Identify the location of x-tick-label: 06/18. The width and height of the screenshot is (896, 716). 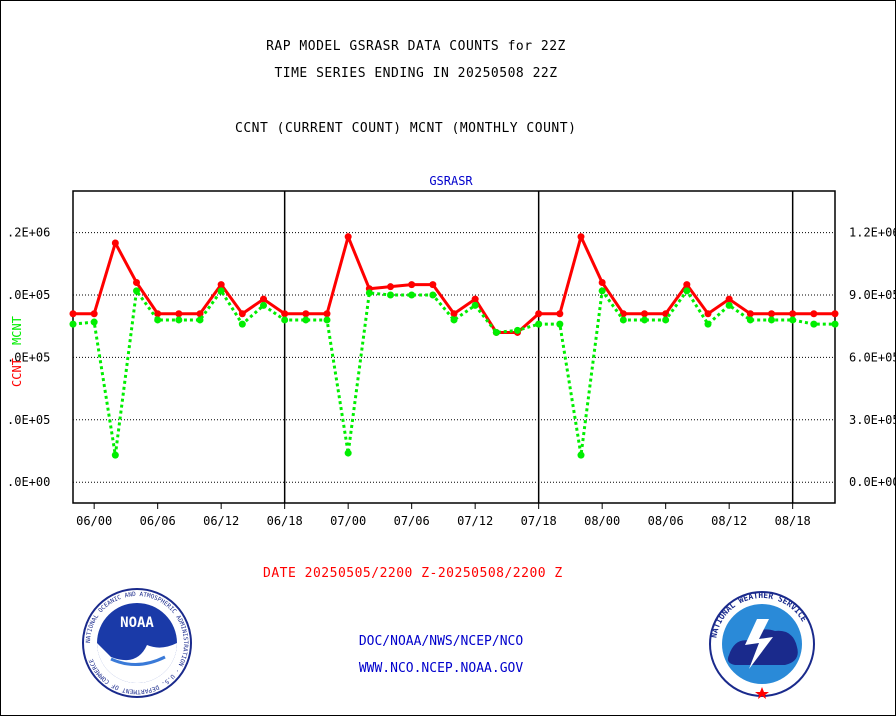
(285, 521).